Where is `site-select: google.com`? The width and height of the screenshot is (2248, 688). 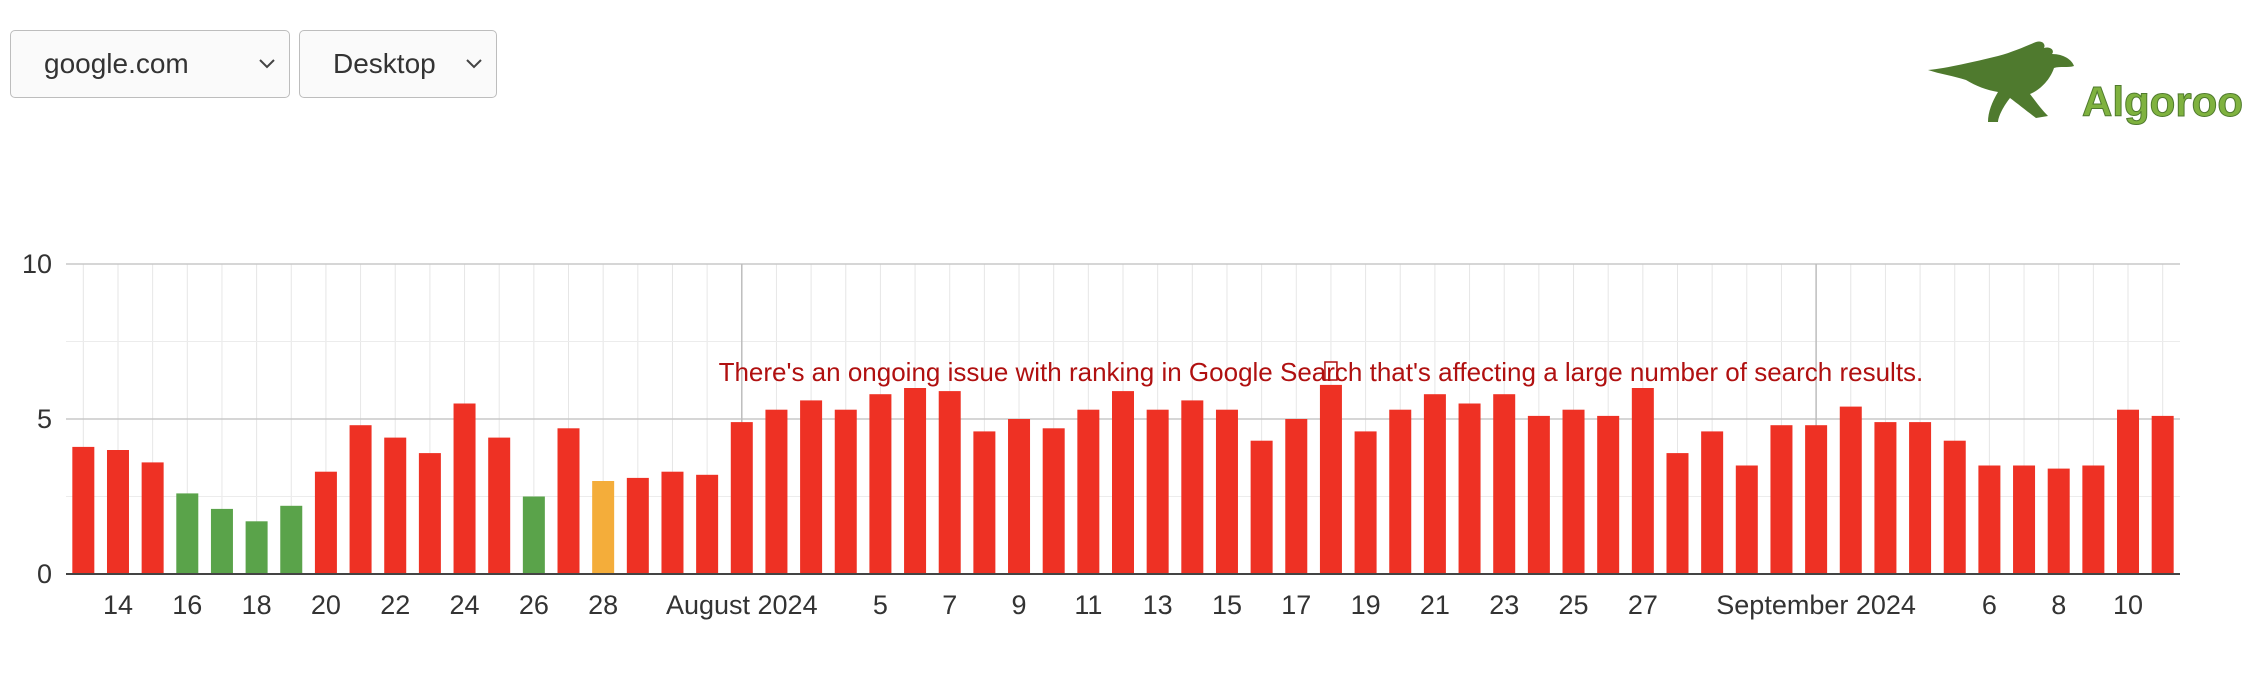 site-select: google.com is located at coordinates (150, 64).